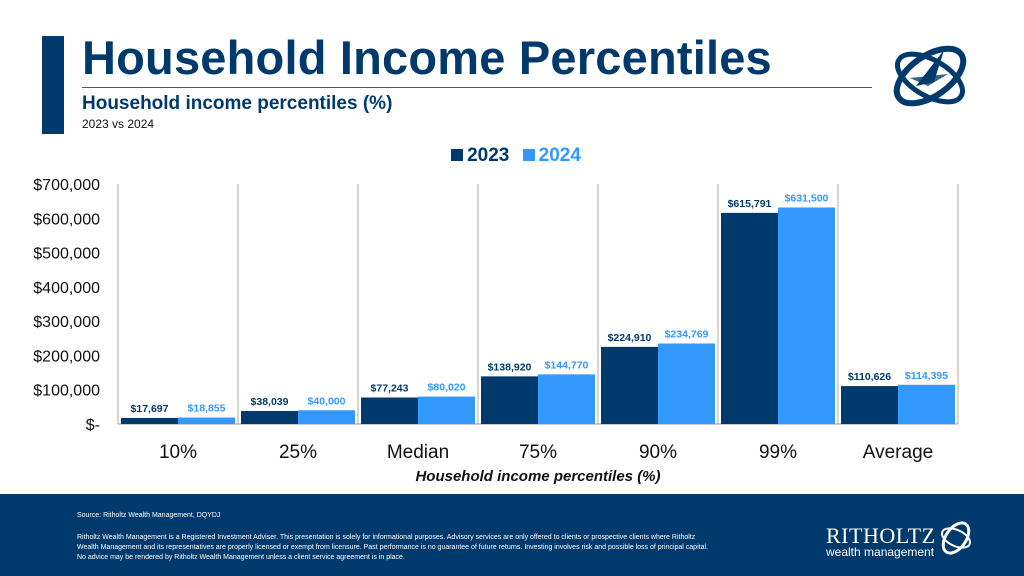 This screenshot has width=1024, height=576. Describe the element at coordinates (538, 452) in the screenshot. I see `x-tick-label: 75%` at that location.